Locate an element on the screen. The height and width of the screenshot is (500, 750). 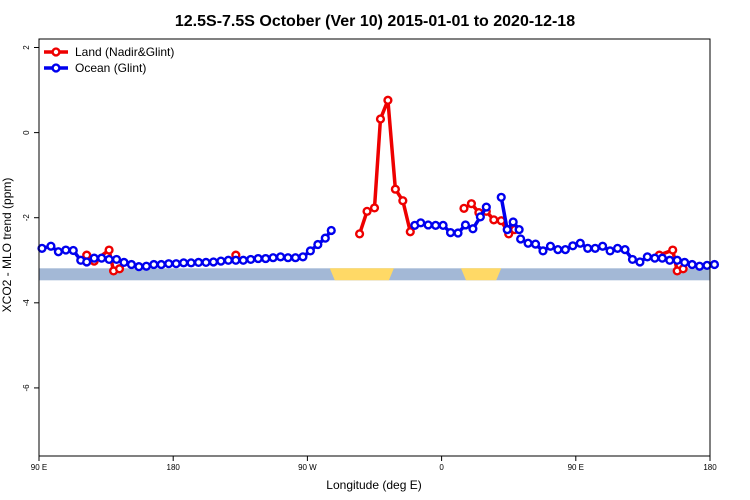
x-tick-label: 90 W is located at coordinates (307, 467).